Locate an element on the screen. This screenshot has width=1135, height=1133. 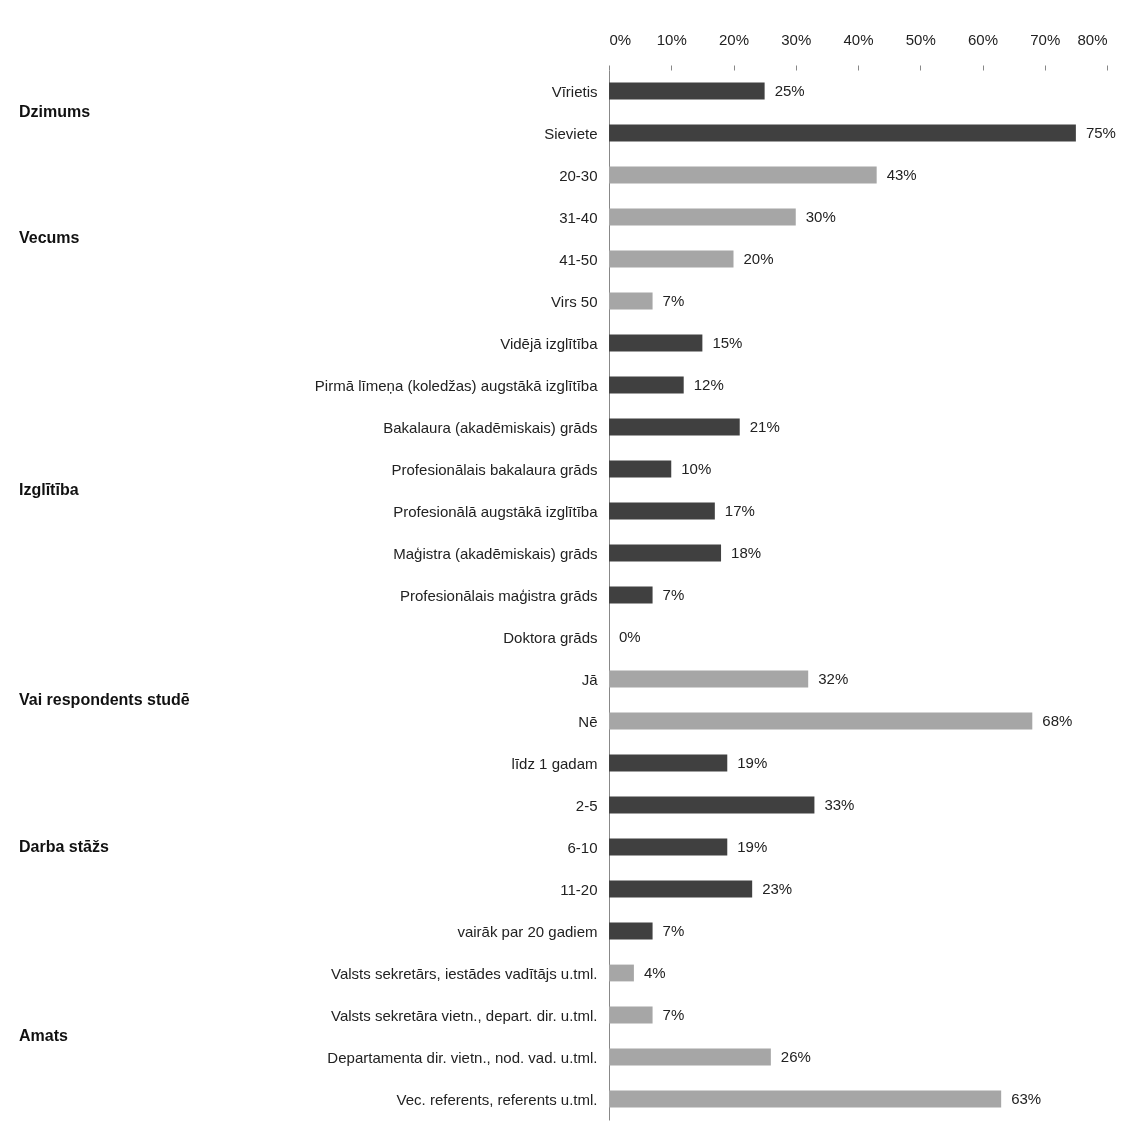
data-label: 0% is located at coordinates (630, 636).